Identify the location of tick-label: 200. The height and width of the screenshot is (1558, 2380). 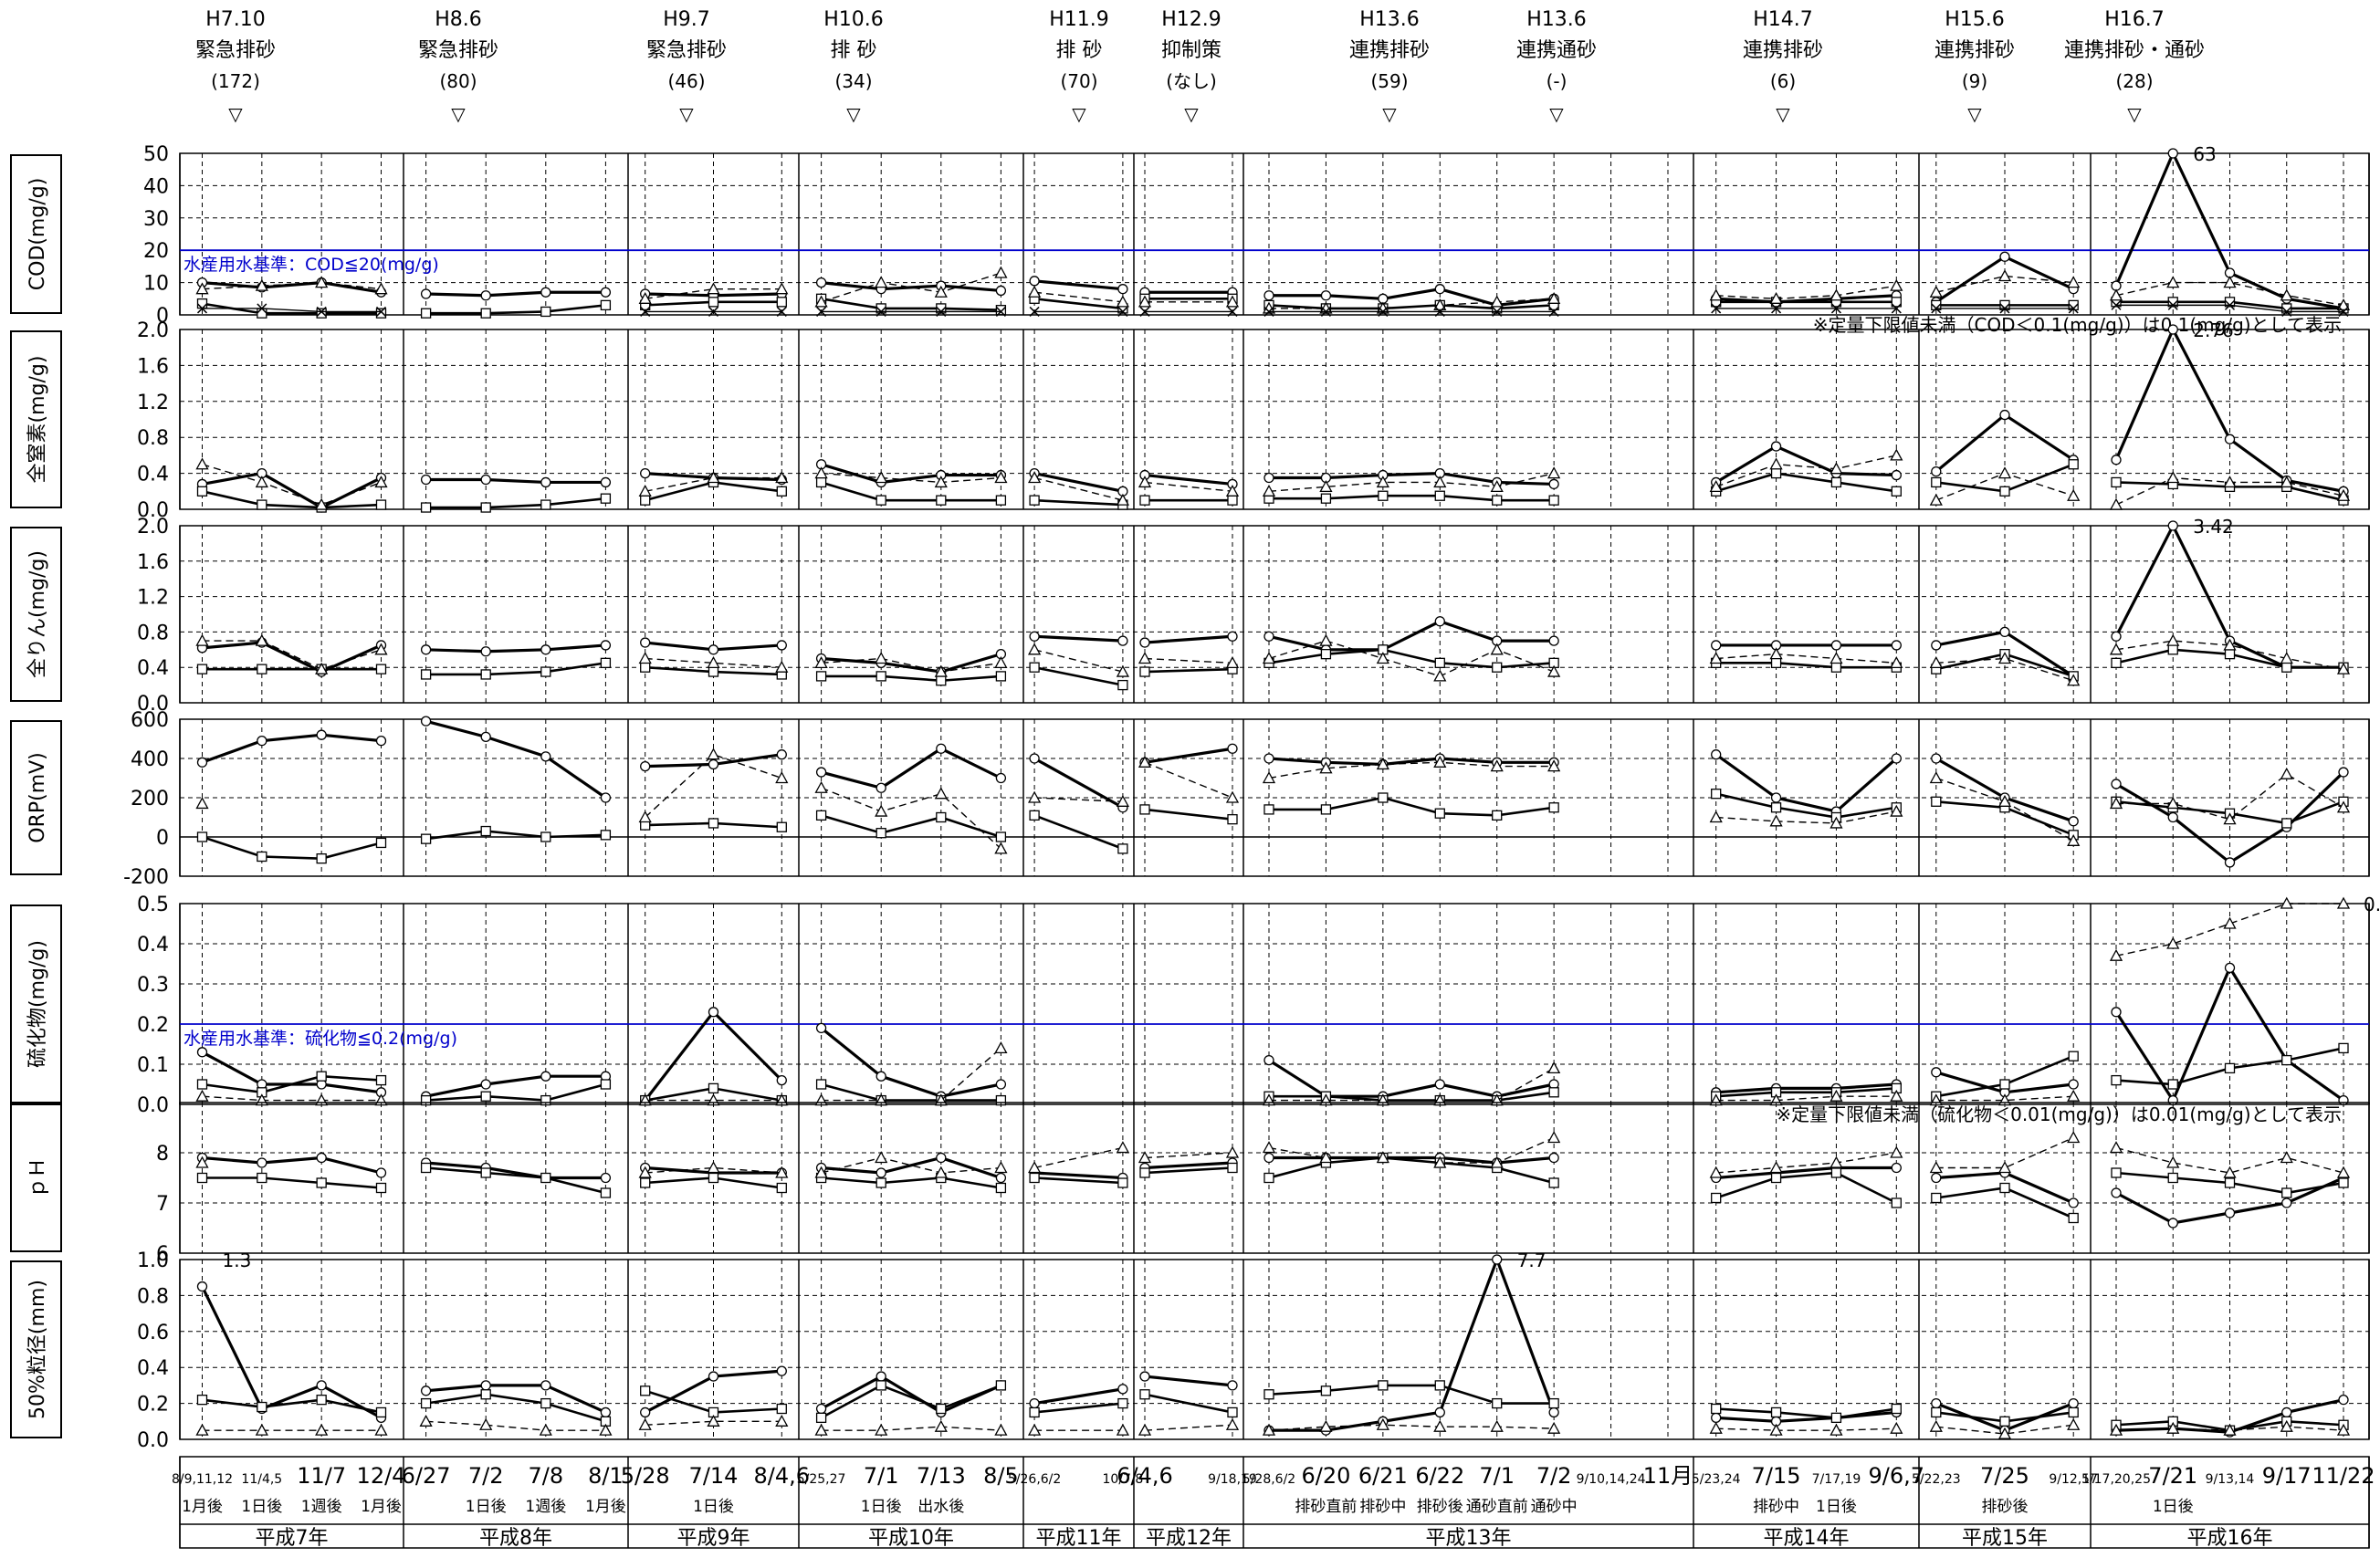
(150, 799).